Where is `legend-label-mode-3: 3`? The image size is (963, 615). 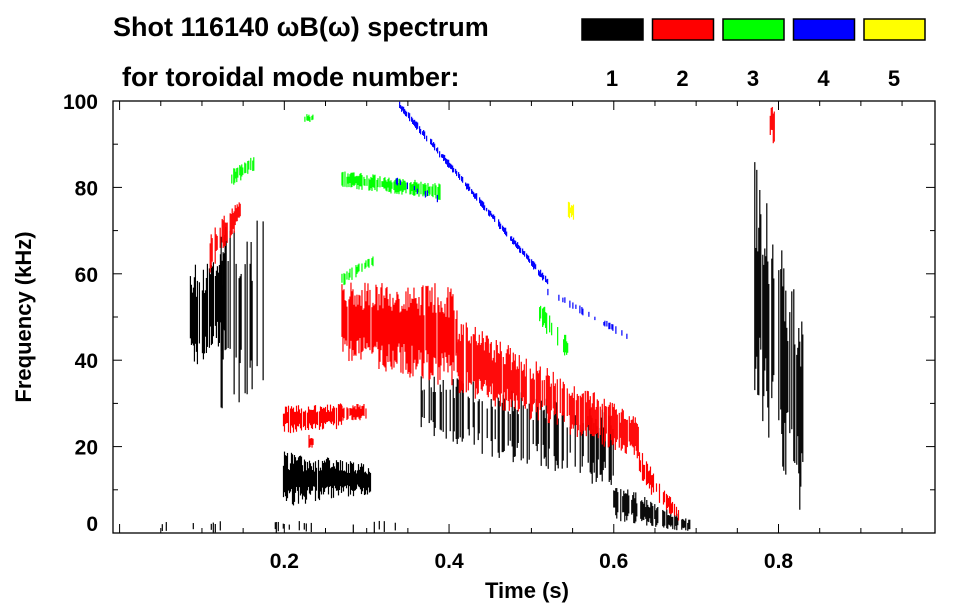 legend-label-mode-3: 3 is located at coordinates (753, 78).